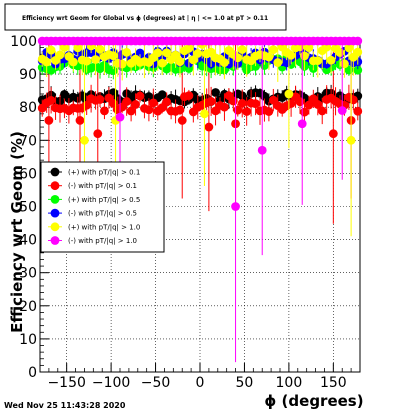  Describe the element at coordinates (65, 405) in the screenshot. I see `timestamp: Wed Nov 25 11:43:28 2020` at that location.